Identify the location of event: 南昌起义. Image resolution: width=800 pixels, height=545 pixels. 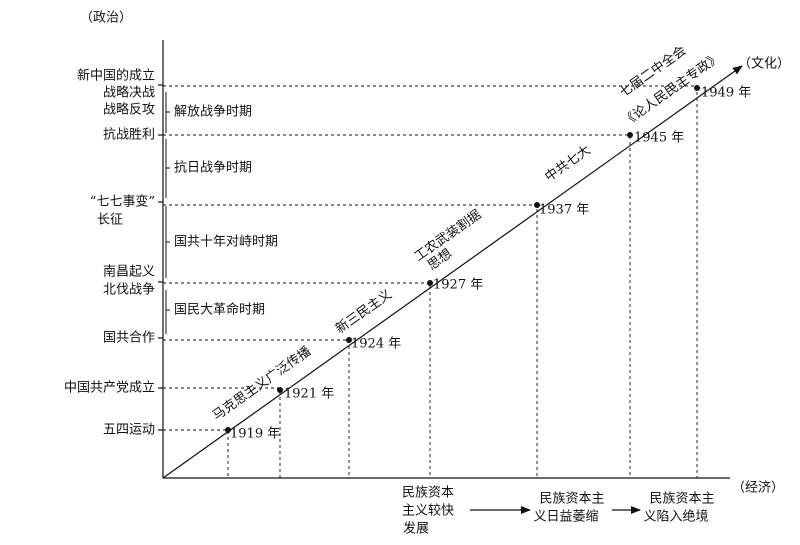
(129, 272).